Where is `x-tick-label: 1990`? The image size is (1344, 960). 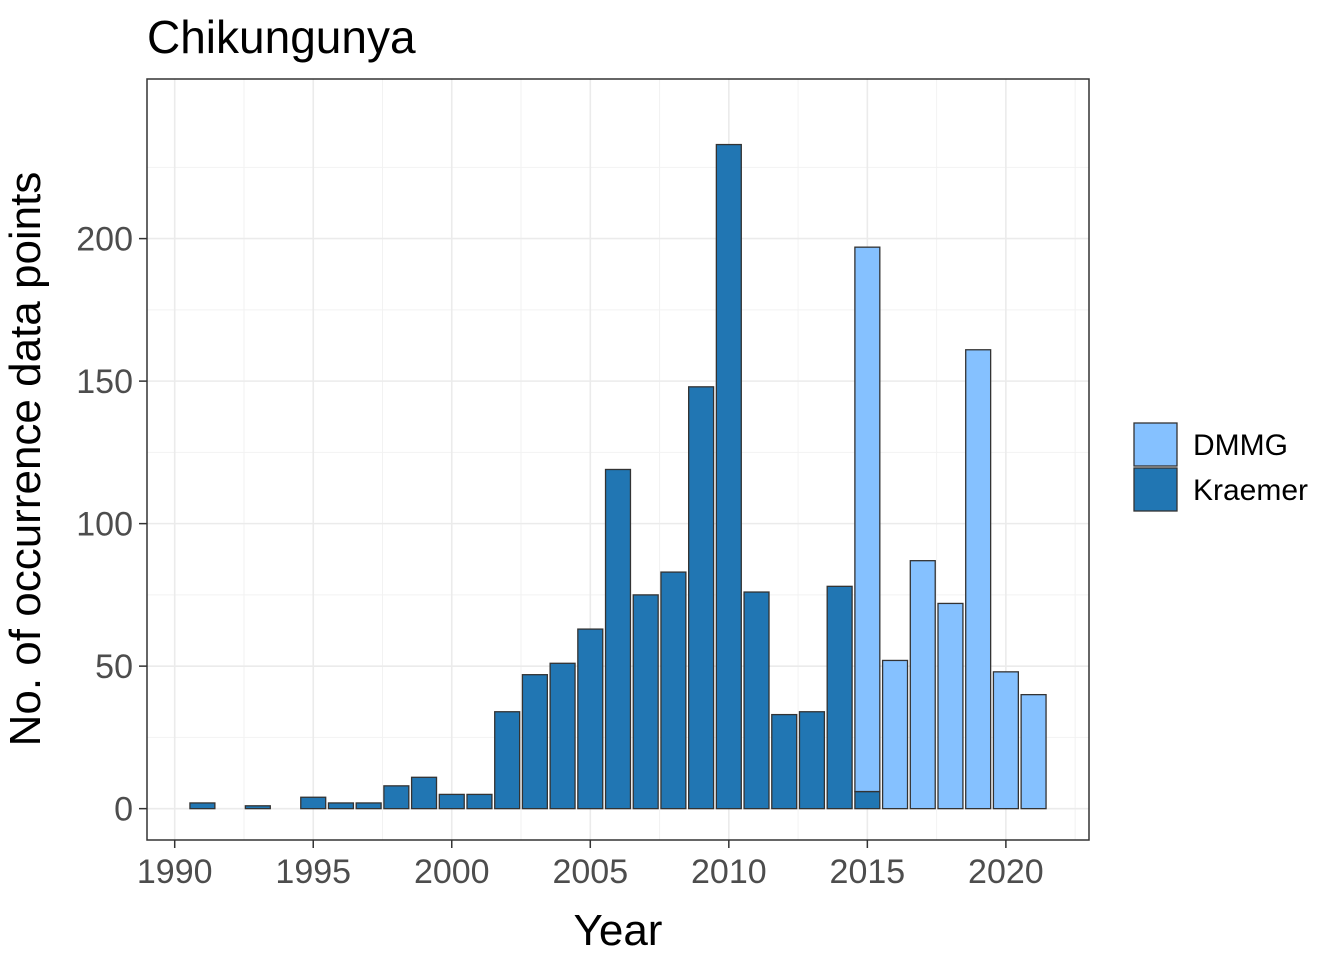 x-tick-label: 1990 is located at coordinates (175, 872).